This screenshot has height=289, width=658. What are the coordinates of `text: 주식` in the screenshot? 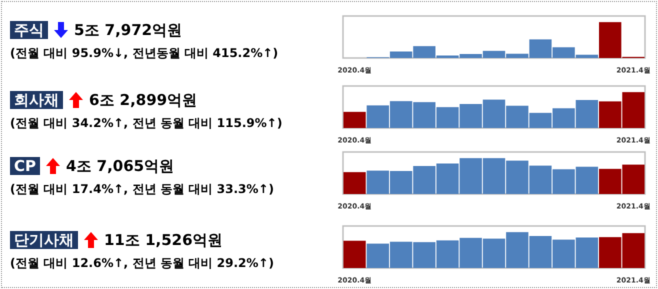 It's located at (29, 30).